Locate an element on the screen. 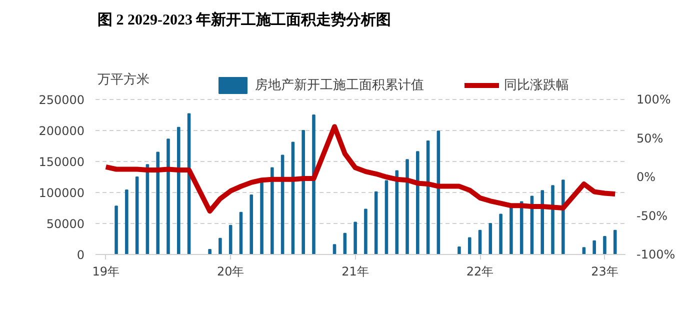 The height and width of the screenshot is (321, 692). x-tick-label: 23年 is located at coordinates (604, 271).